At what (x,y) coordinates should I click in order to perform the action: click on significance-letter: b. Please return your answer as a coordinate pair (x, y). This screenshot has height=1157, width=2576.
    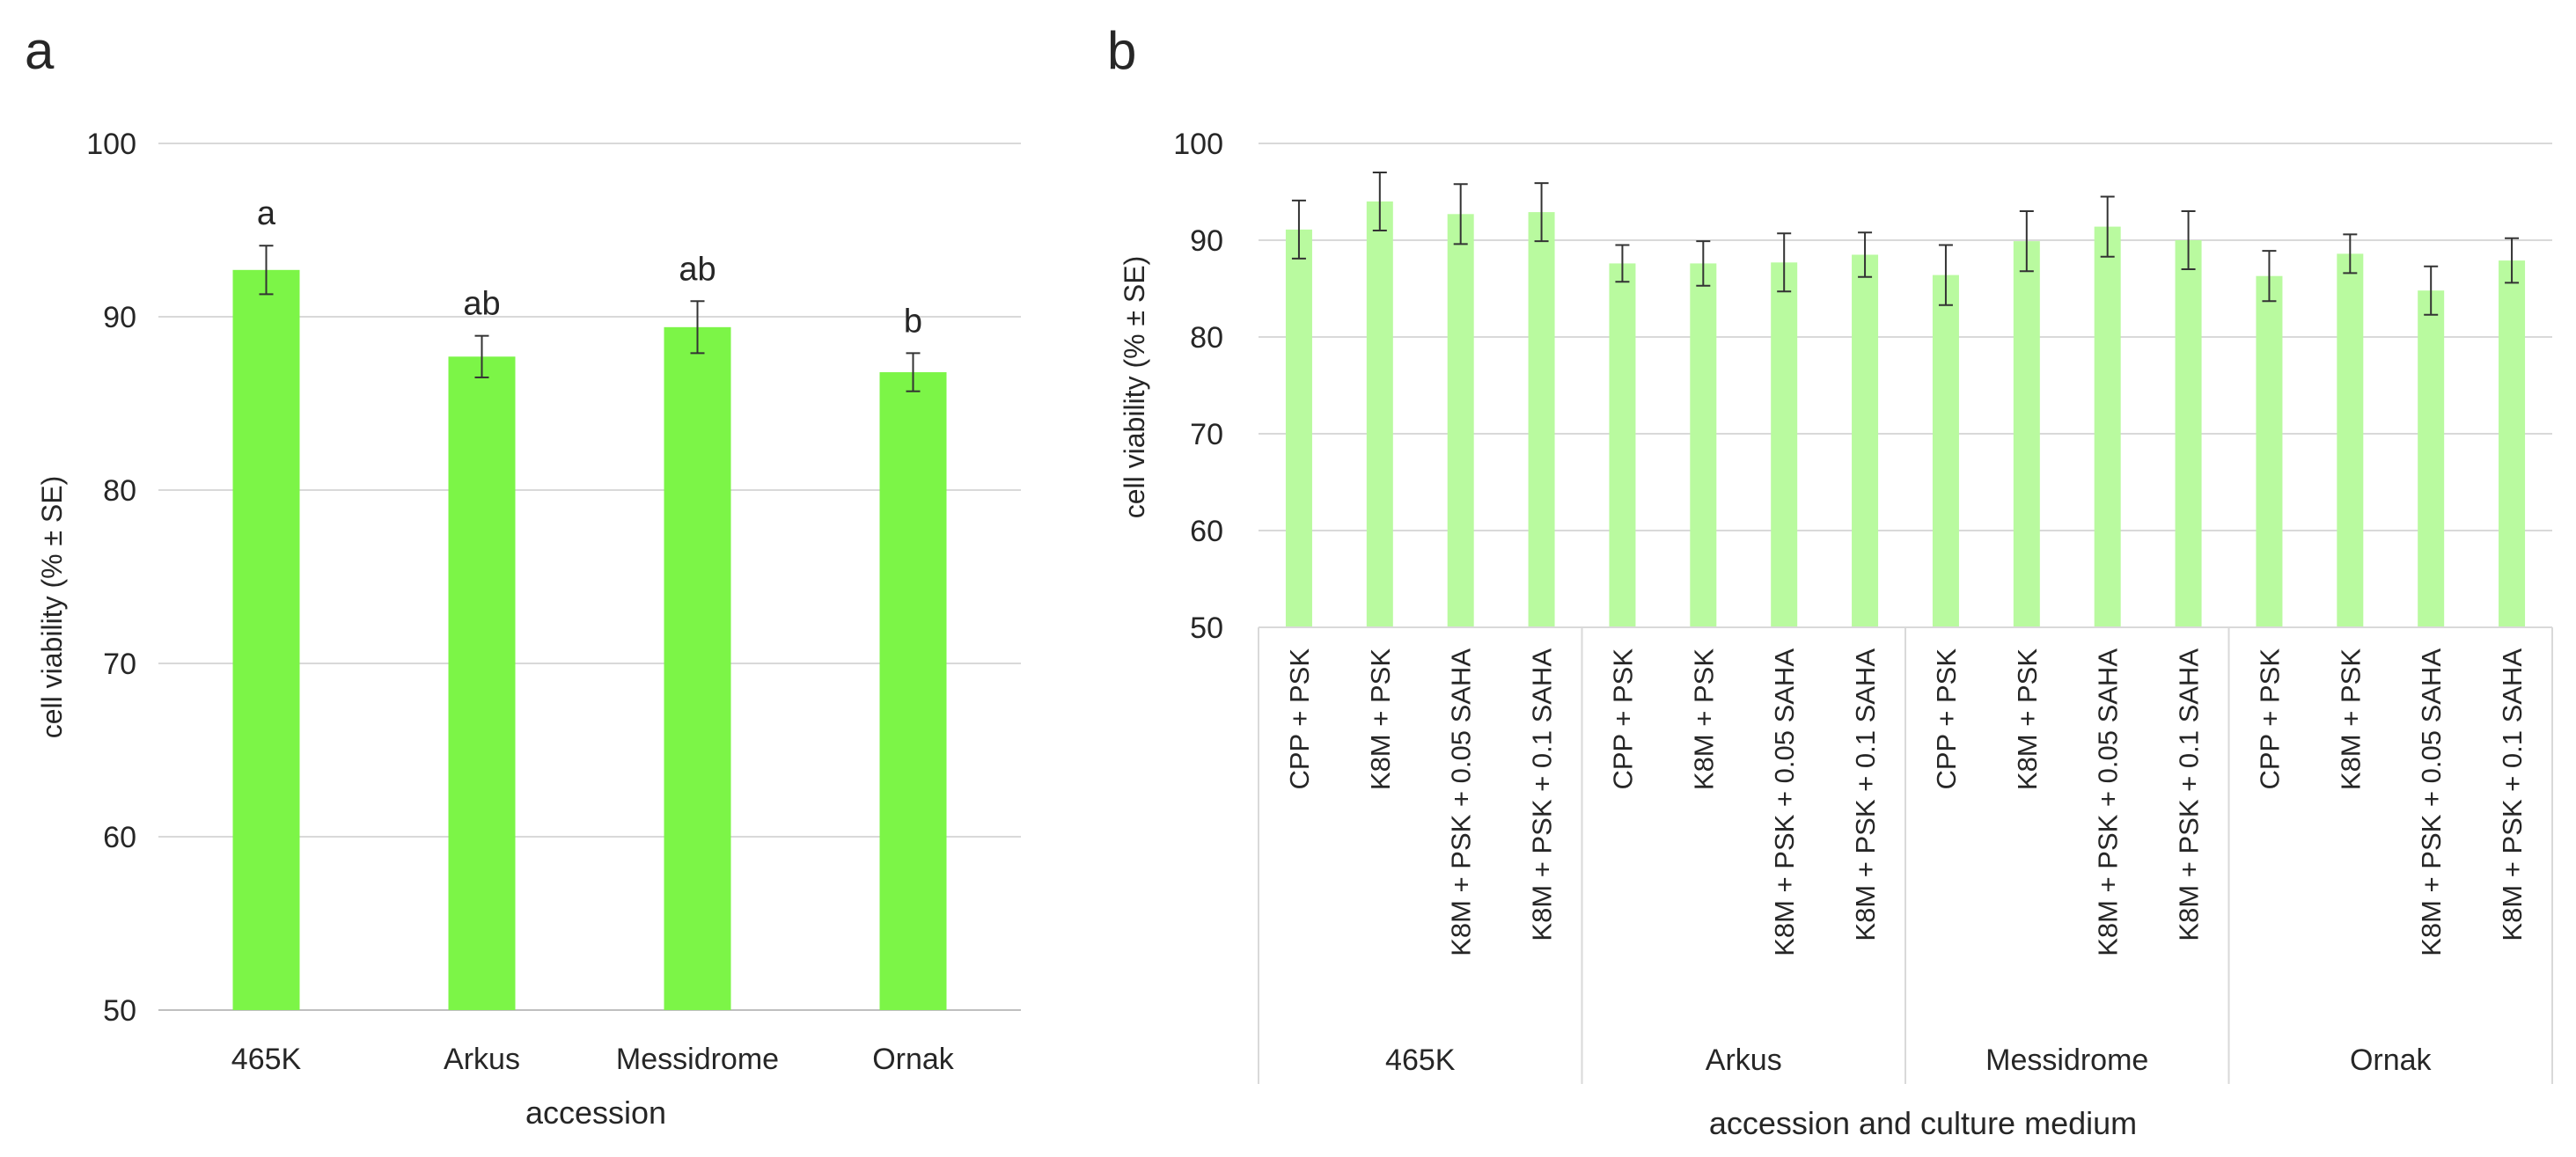
    Looking at the image, I should click on (913, 321).